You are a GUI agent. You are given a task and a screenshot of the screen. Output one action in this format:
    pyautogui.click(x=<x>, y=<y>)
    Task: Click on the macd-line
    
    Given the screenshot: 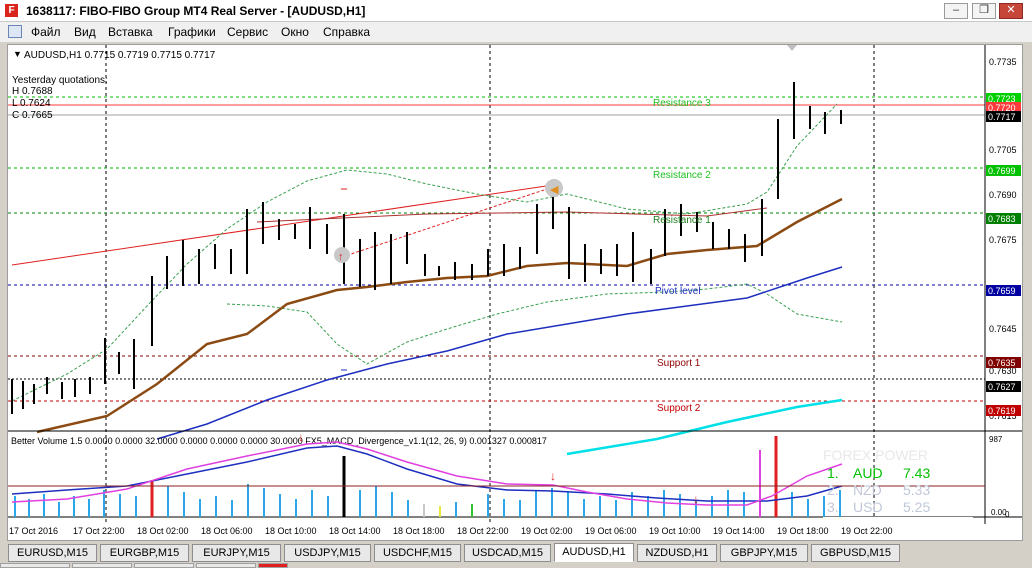 What is the action you would take?
    pyautogui.click(x=427, y=473)
    